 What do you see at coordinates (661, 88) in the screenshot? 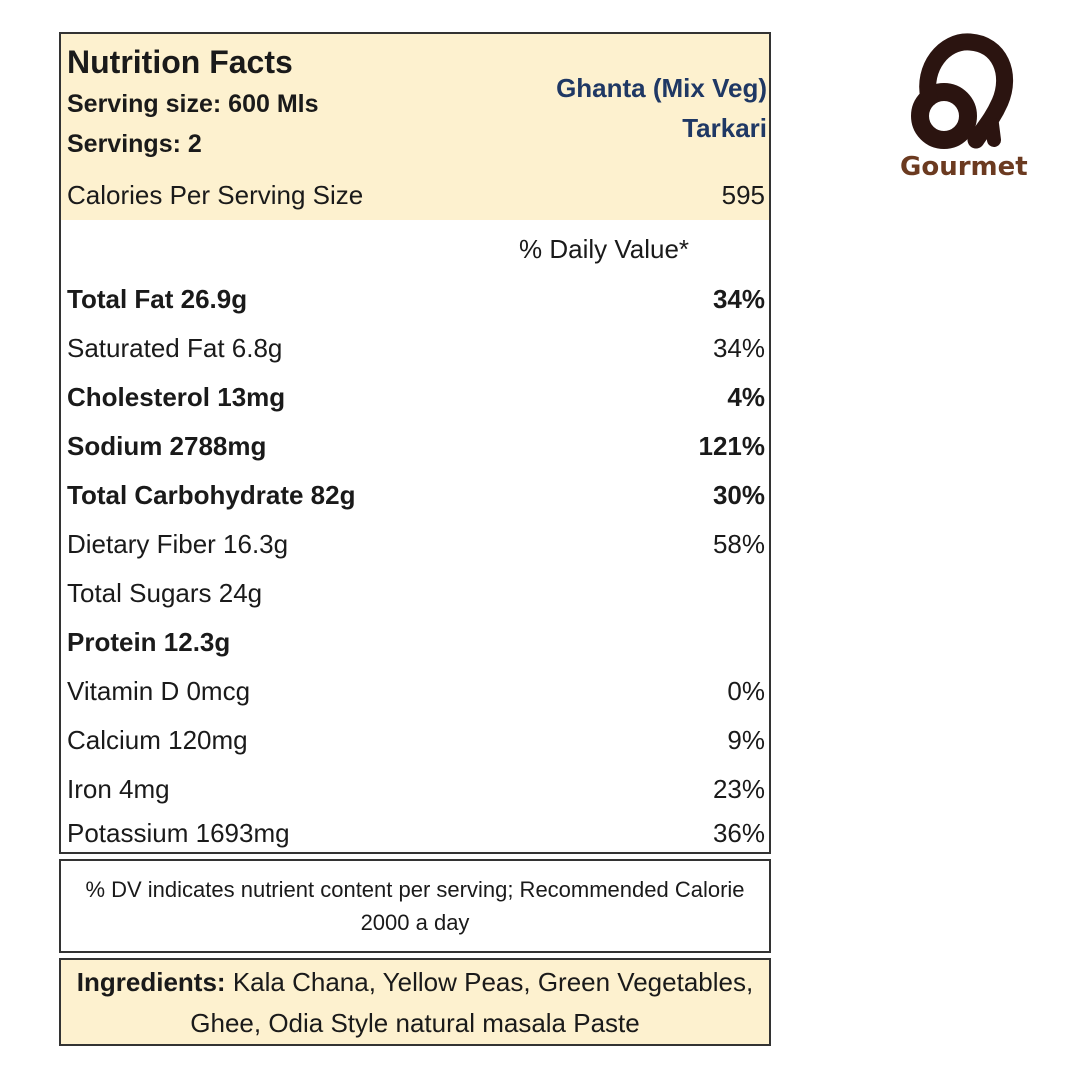
I see `product-name-line1: Ghanta (Mix Veg)` at bounding box center [661, 88].